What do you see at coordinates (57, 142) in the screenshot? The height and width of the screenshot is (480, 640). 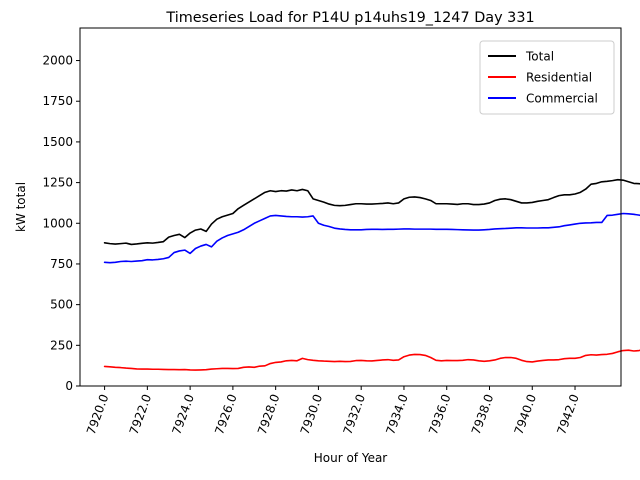 I see `y-tick-label: 1500` at bounding box center [57, 142].